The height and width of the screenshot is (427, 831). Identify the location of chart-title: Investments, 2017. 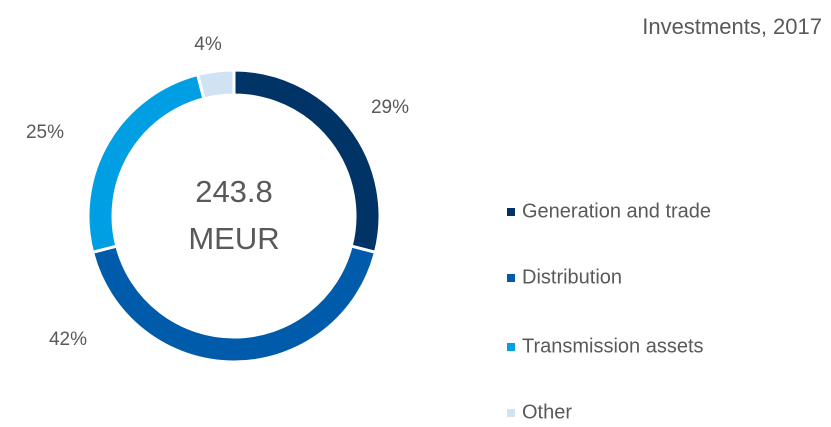
(732, 26).